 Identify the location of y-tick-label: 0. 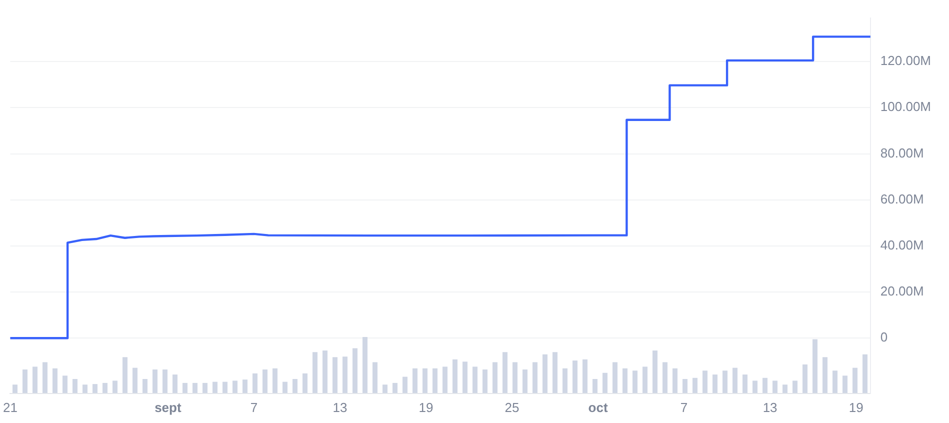
(884, 337).